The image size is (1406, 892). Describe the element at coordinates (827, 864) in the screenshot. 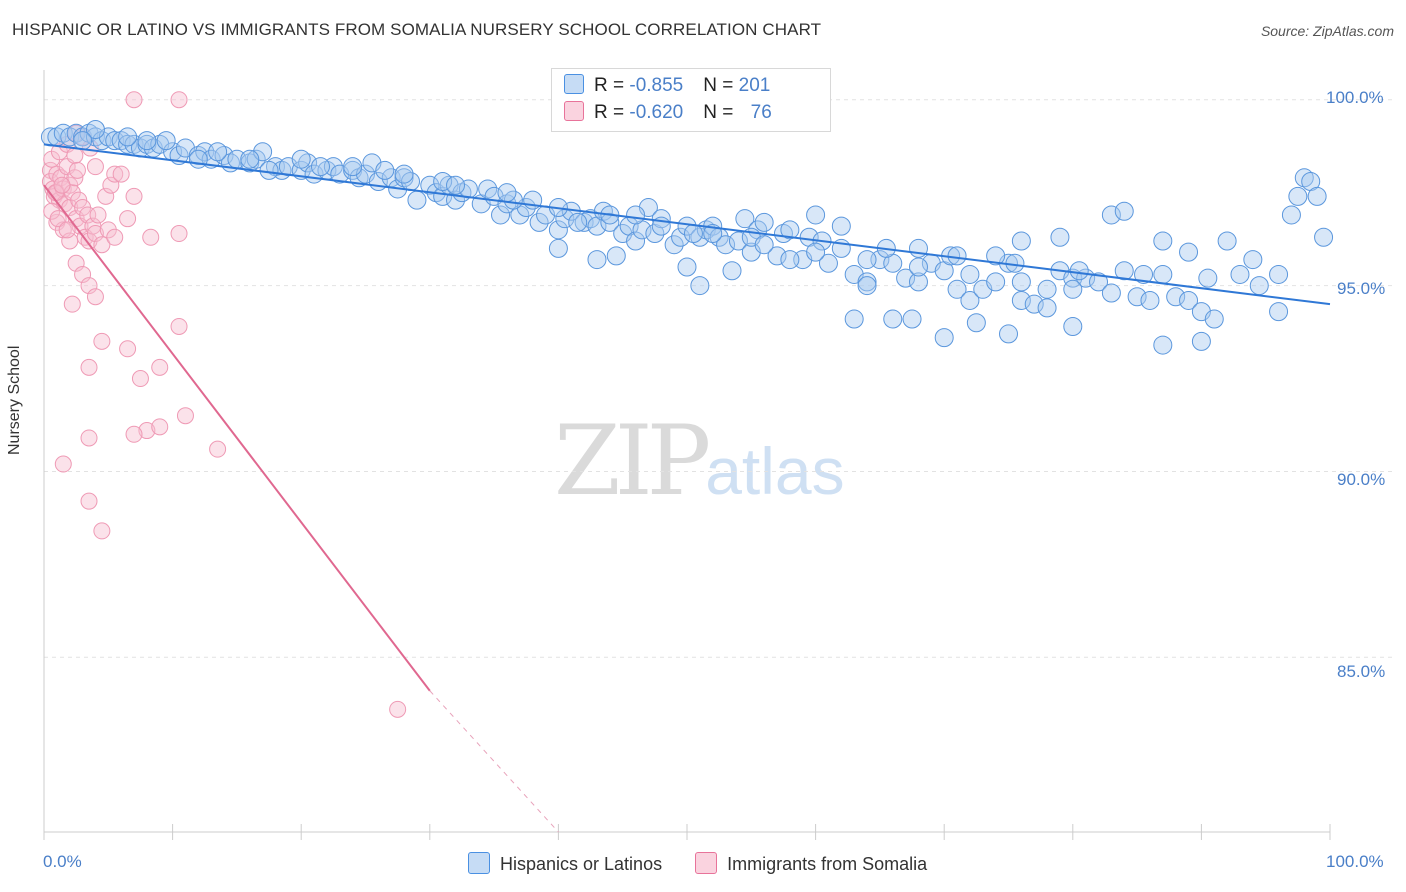

I see `legend-label-somalia: Immigrants from Somalia` at that location.